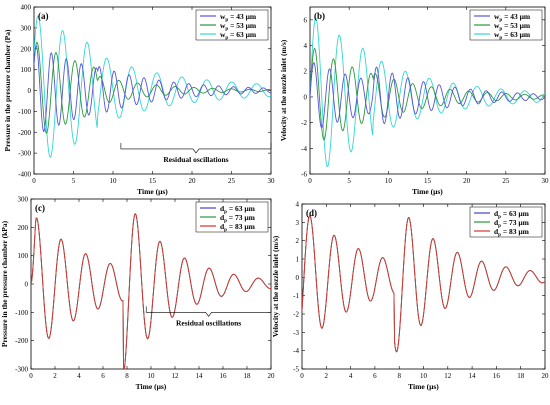 This screenshot has height=405, width=550. I want to click on legend-entry: dp = 63 µm, so click(238, 209).